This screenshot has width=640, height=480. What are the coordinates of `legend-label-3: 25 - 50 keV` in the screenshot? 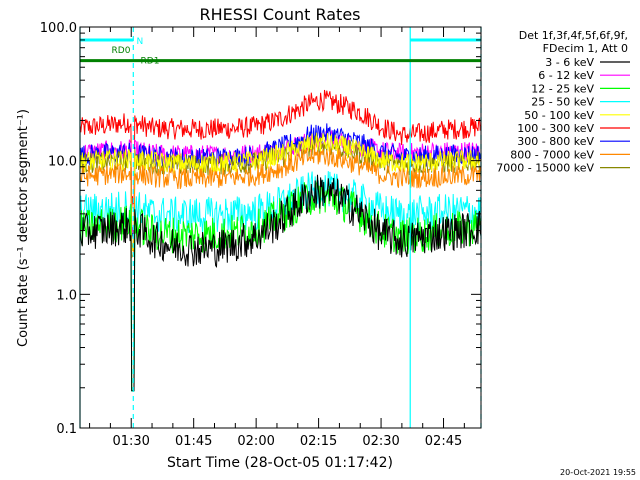 It's located at (562, 102).